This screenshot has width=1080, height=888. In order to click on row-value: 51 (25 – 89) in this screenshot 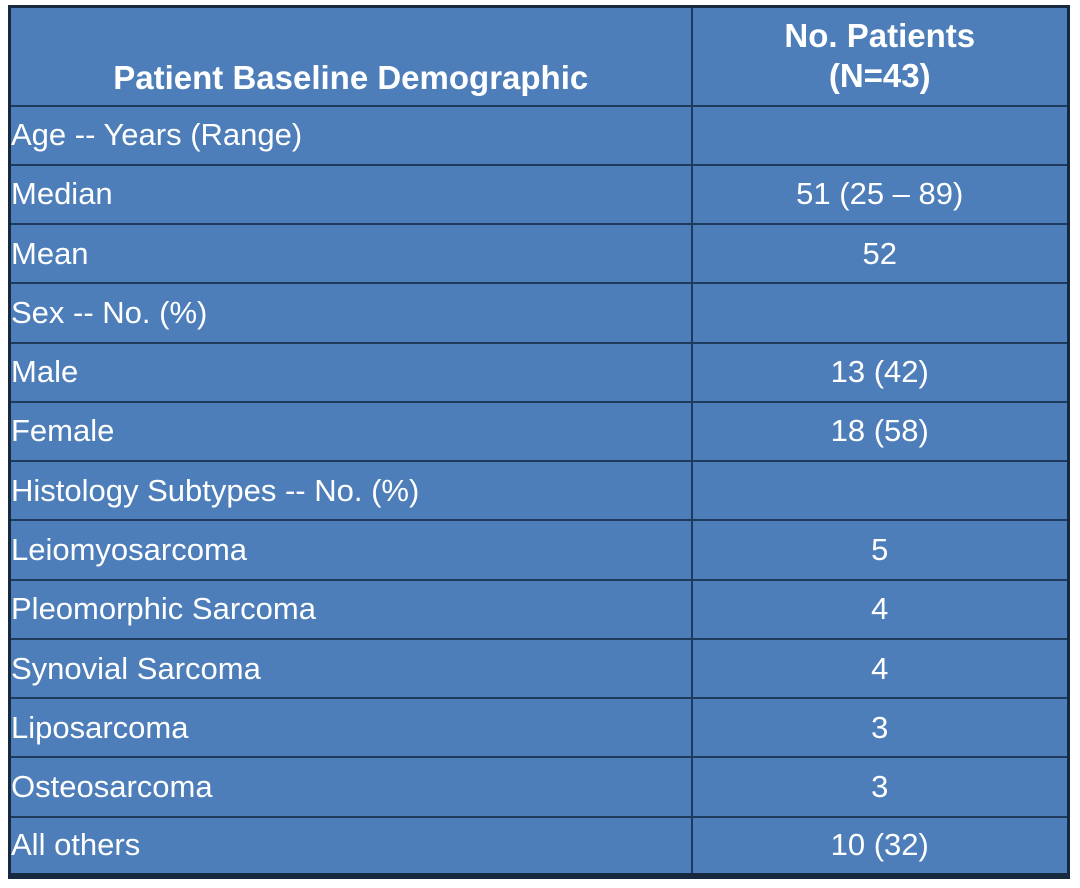, I will do `click(880, 194)`.